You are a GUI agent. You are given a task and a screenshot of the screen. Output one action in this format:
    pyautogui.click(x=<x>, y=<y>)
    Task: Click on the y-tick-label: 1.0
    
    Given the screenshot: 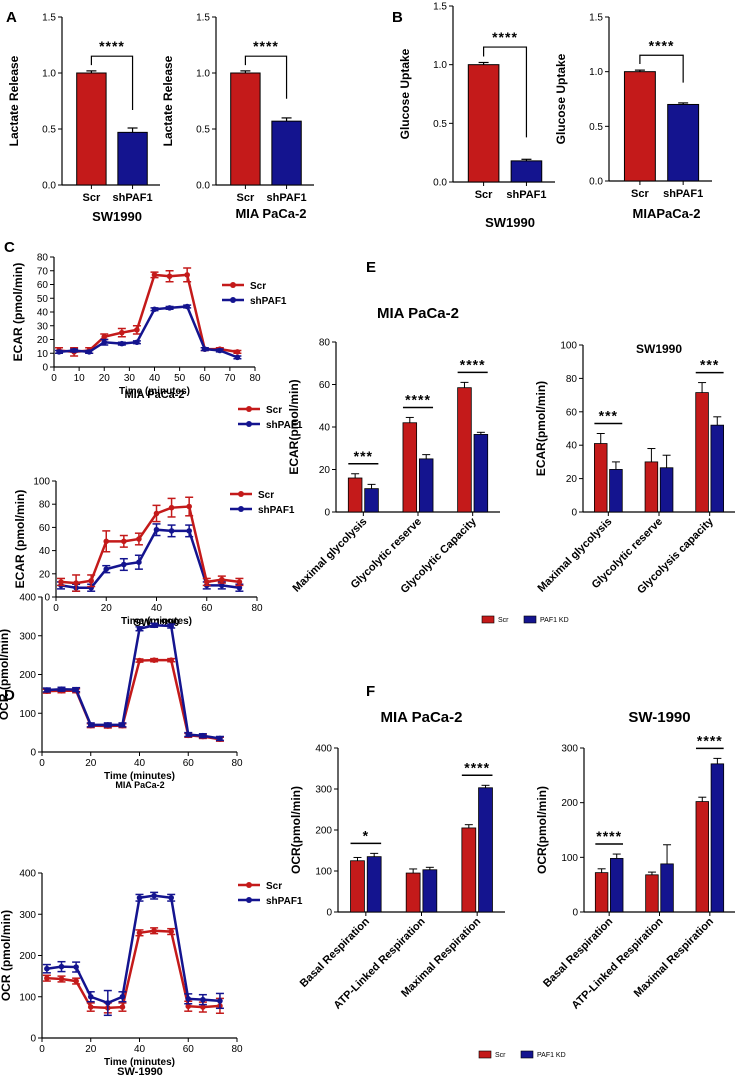 What is the action you would take?
    pyautogui.click(x=203, y=74)
    